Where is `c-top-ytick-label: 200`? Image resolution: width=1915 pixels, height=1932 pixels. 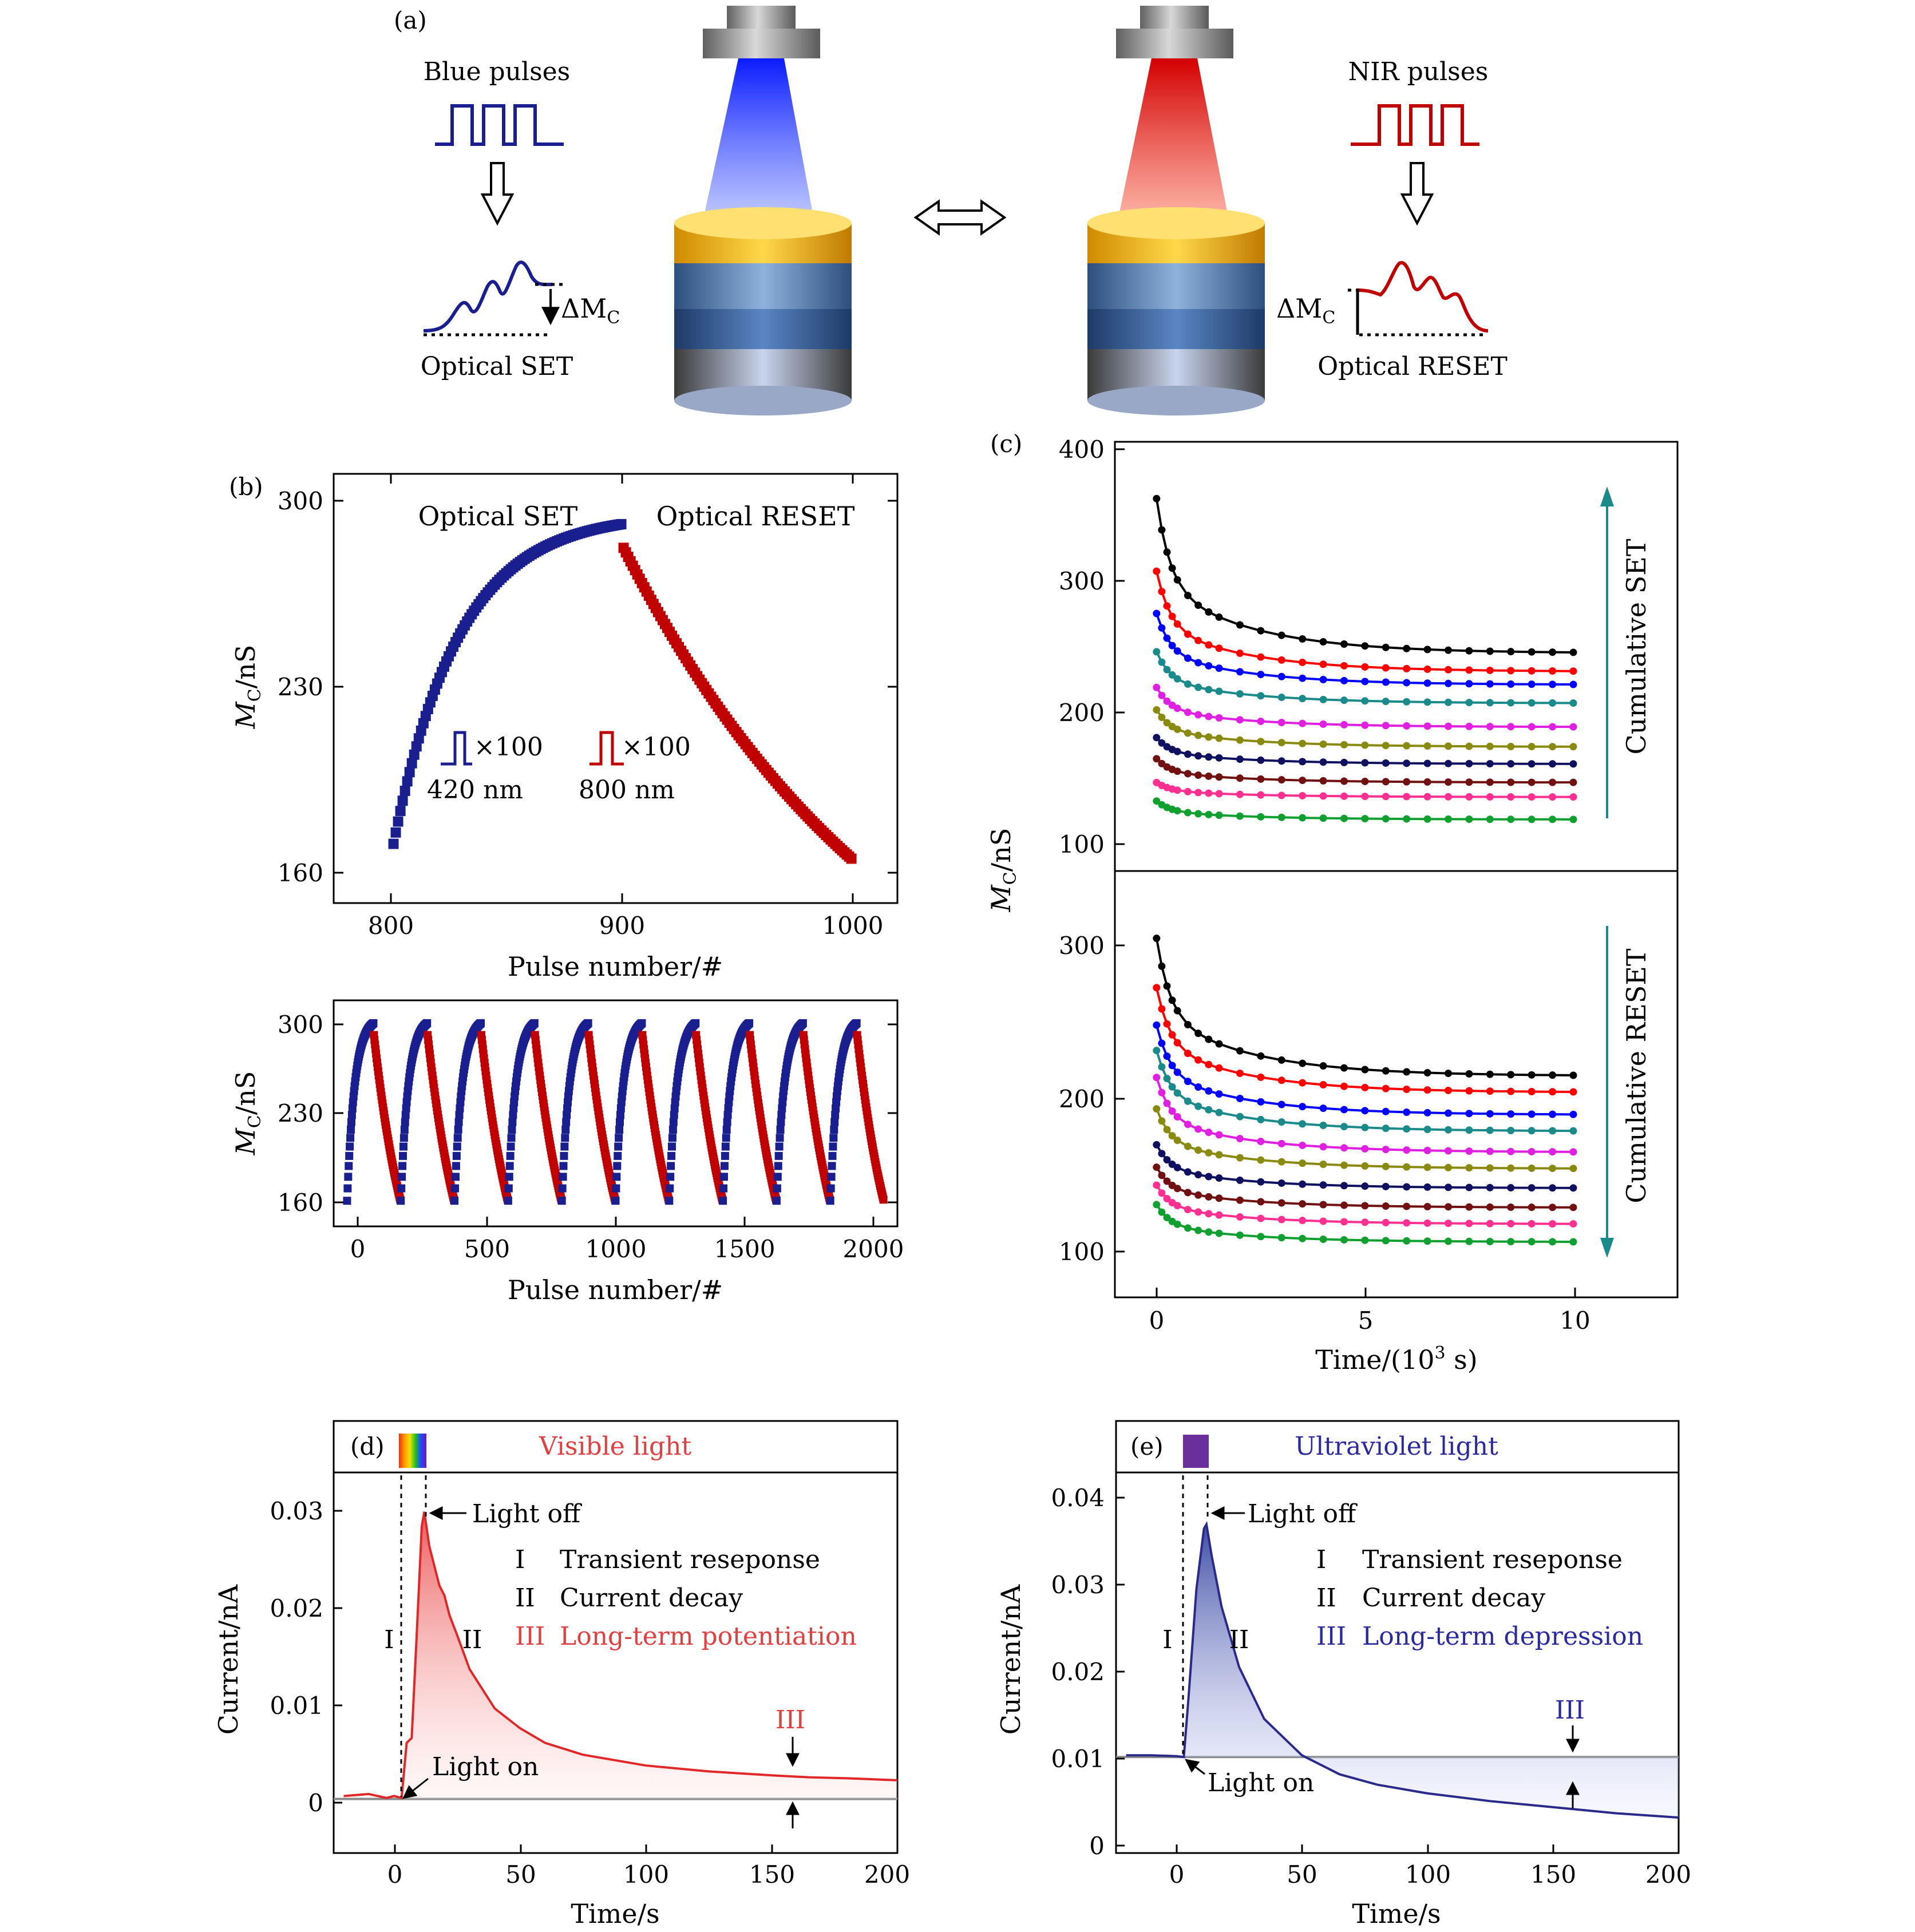
c-top-ytick-label: 200 is located at coordinates (1082, 713).